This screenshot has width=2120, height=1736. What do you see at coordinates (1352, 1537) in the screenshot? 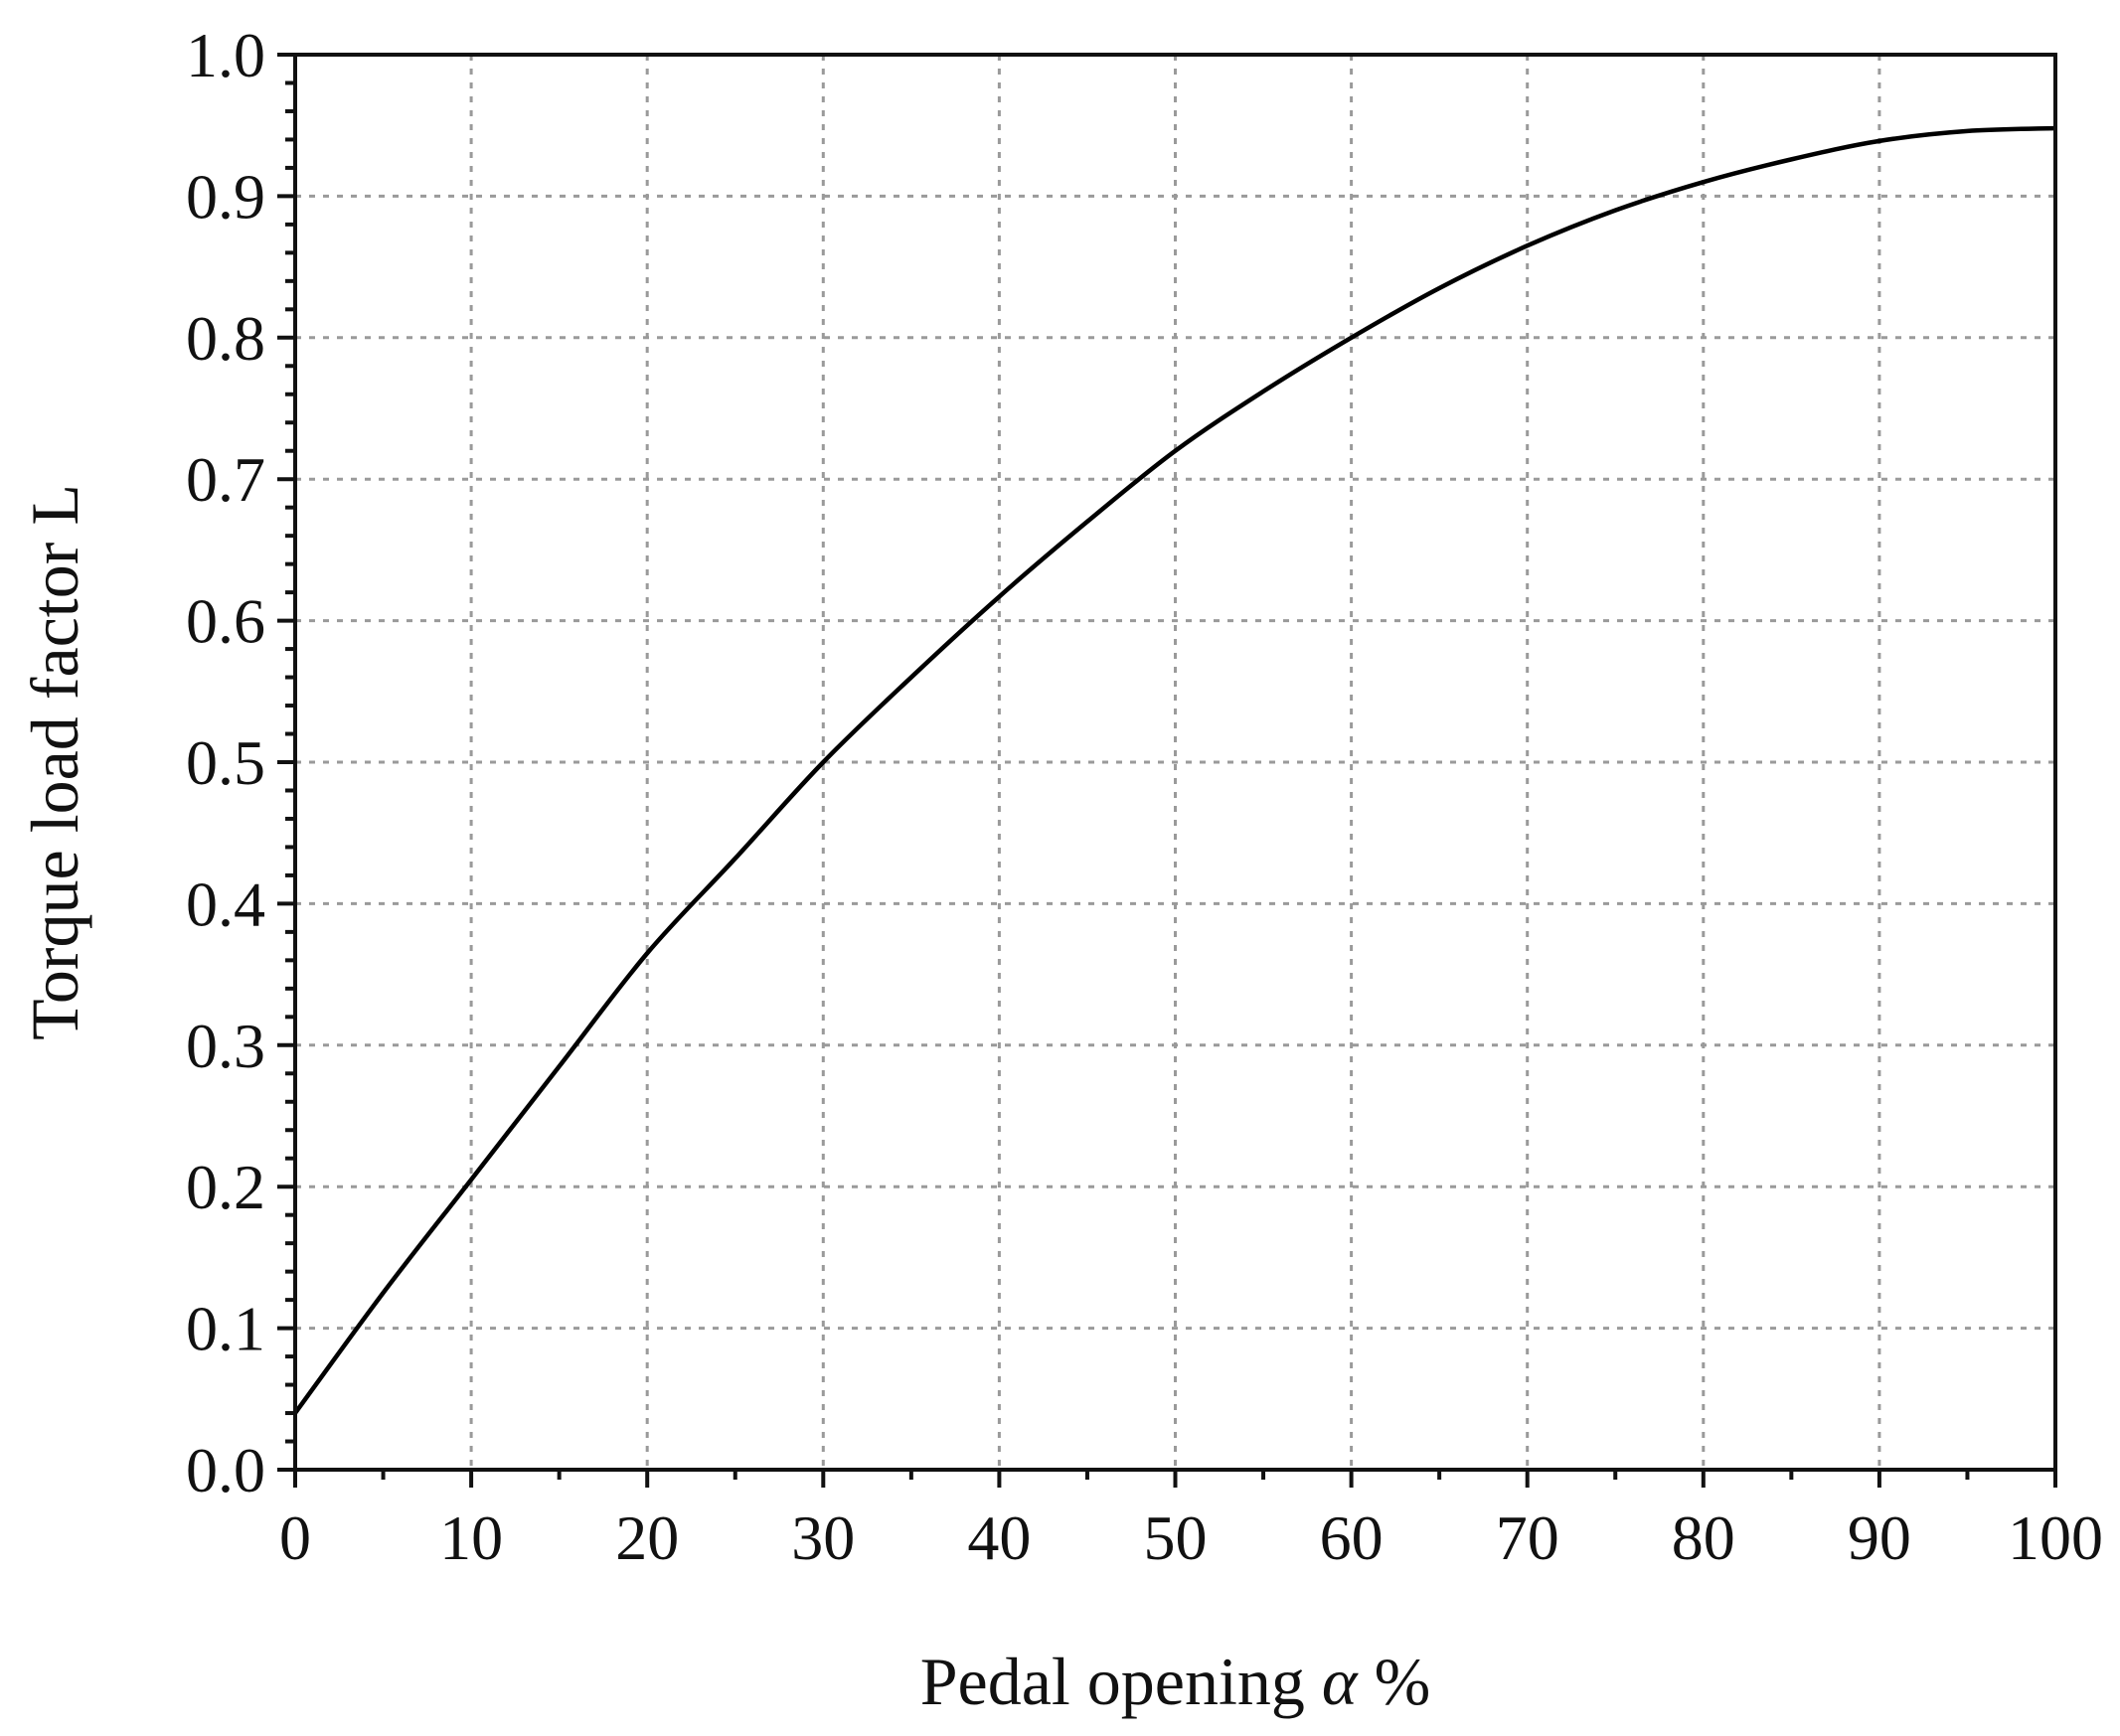
I see `x-tick-label: 60` at bounding box center [1352, 1537].